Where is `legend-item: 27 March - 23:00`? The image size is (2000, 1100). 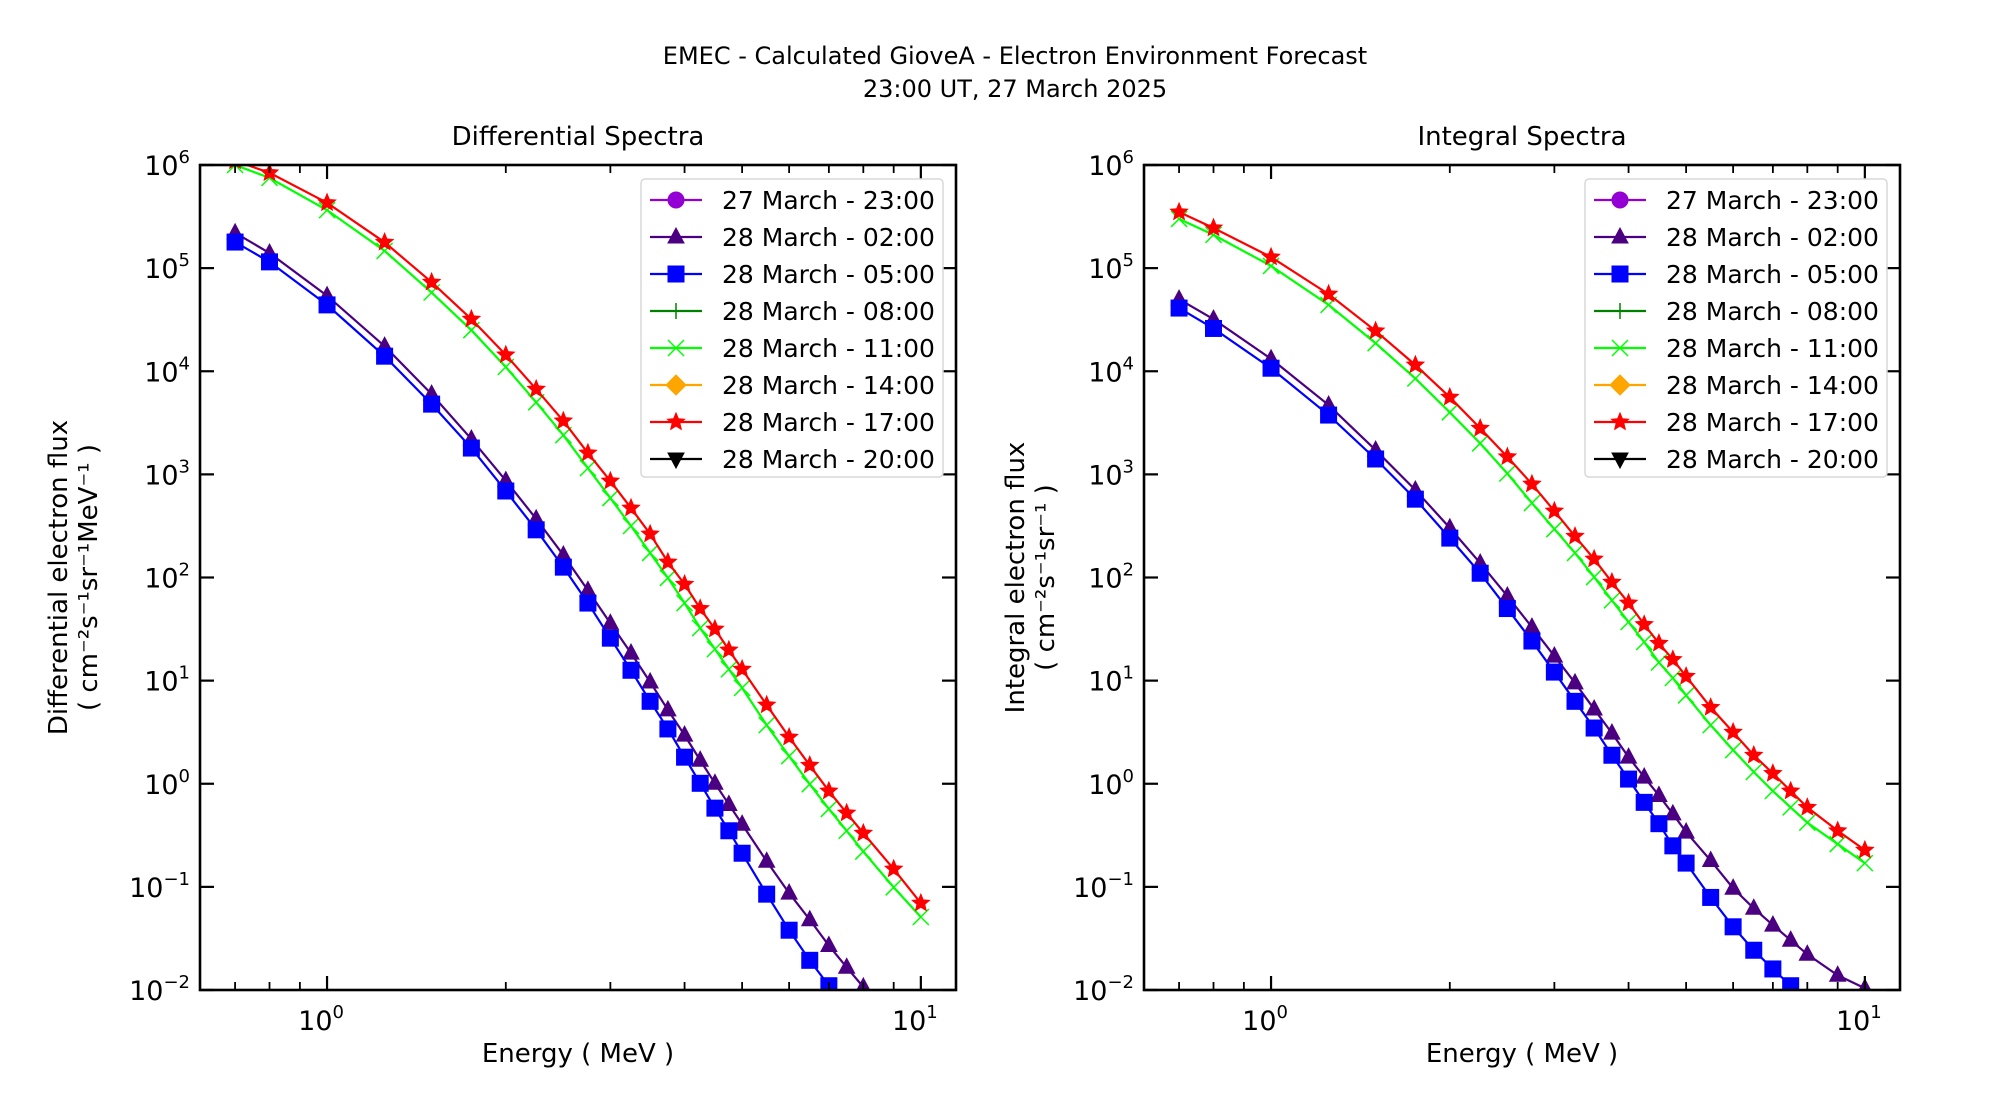 legend-item: 27 March - 23:00 is located at coordinates (792, 200).